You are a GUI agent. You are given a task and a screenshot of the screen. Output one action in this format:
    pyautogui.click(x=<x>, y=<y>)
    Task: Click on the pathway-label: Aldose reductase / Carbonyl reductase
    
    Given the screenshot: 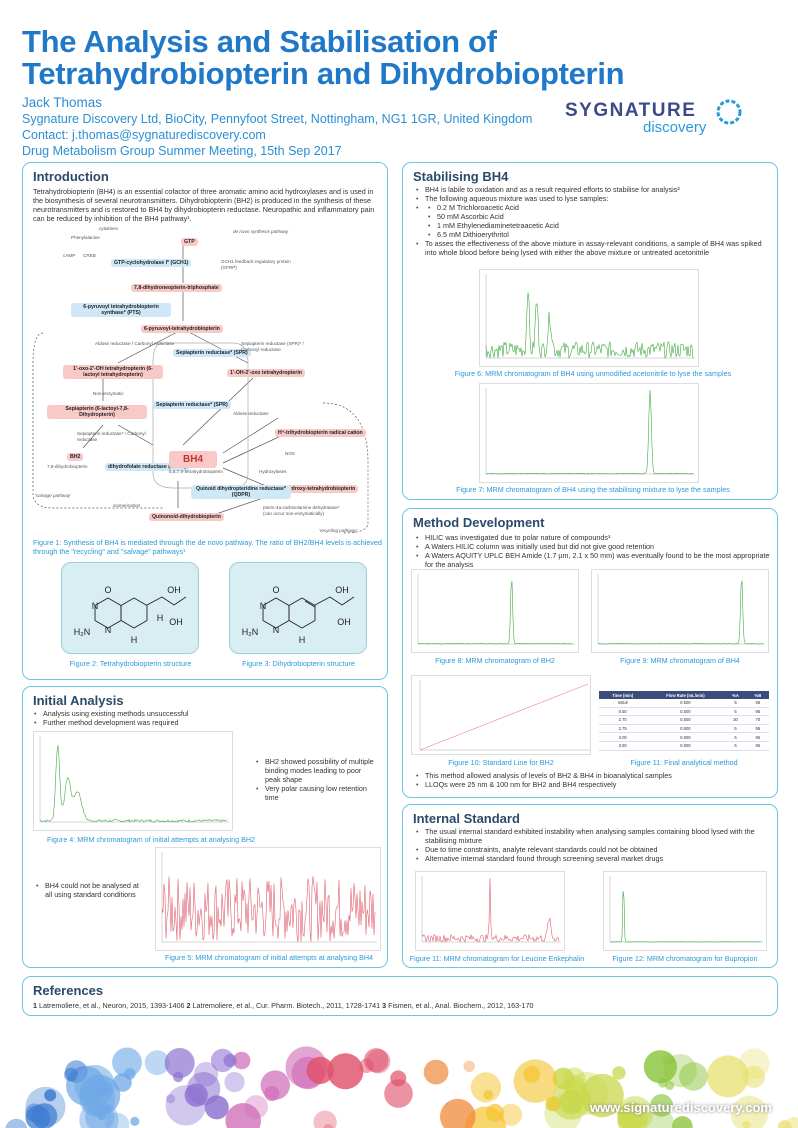 What is the action you would take?
    pyautogui.click(x=135, y=343)
    